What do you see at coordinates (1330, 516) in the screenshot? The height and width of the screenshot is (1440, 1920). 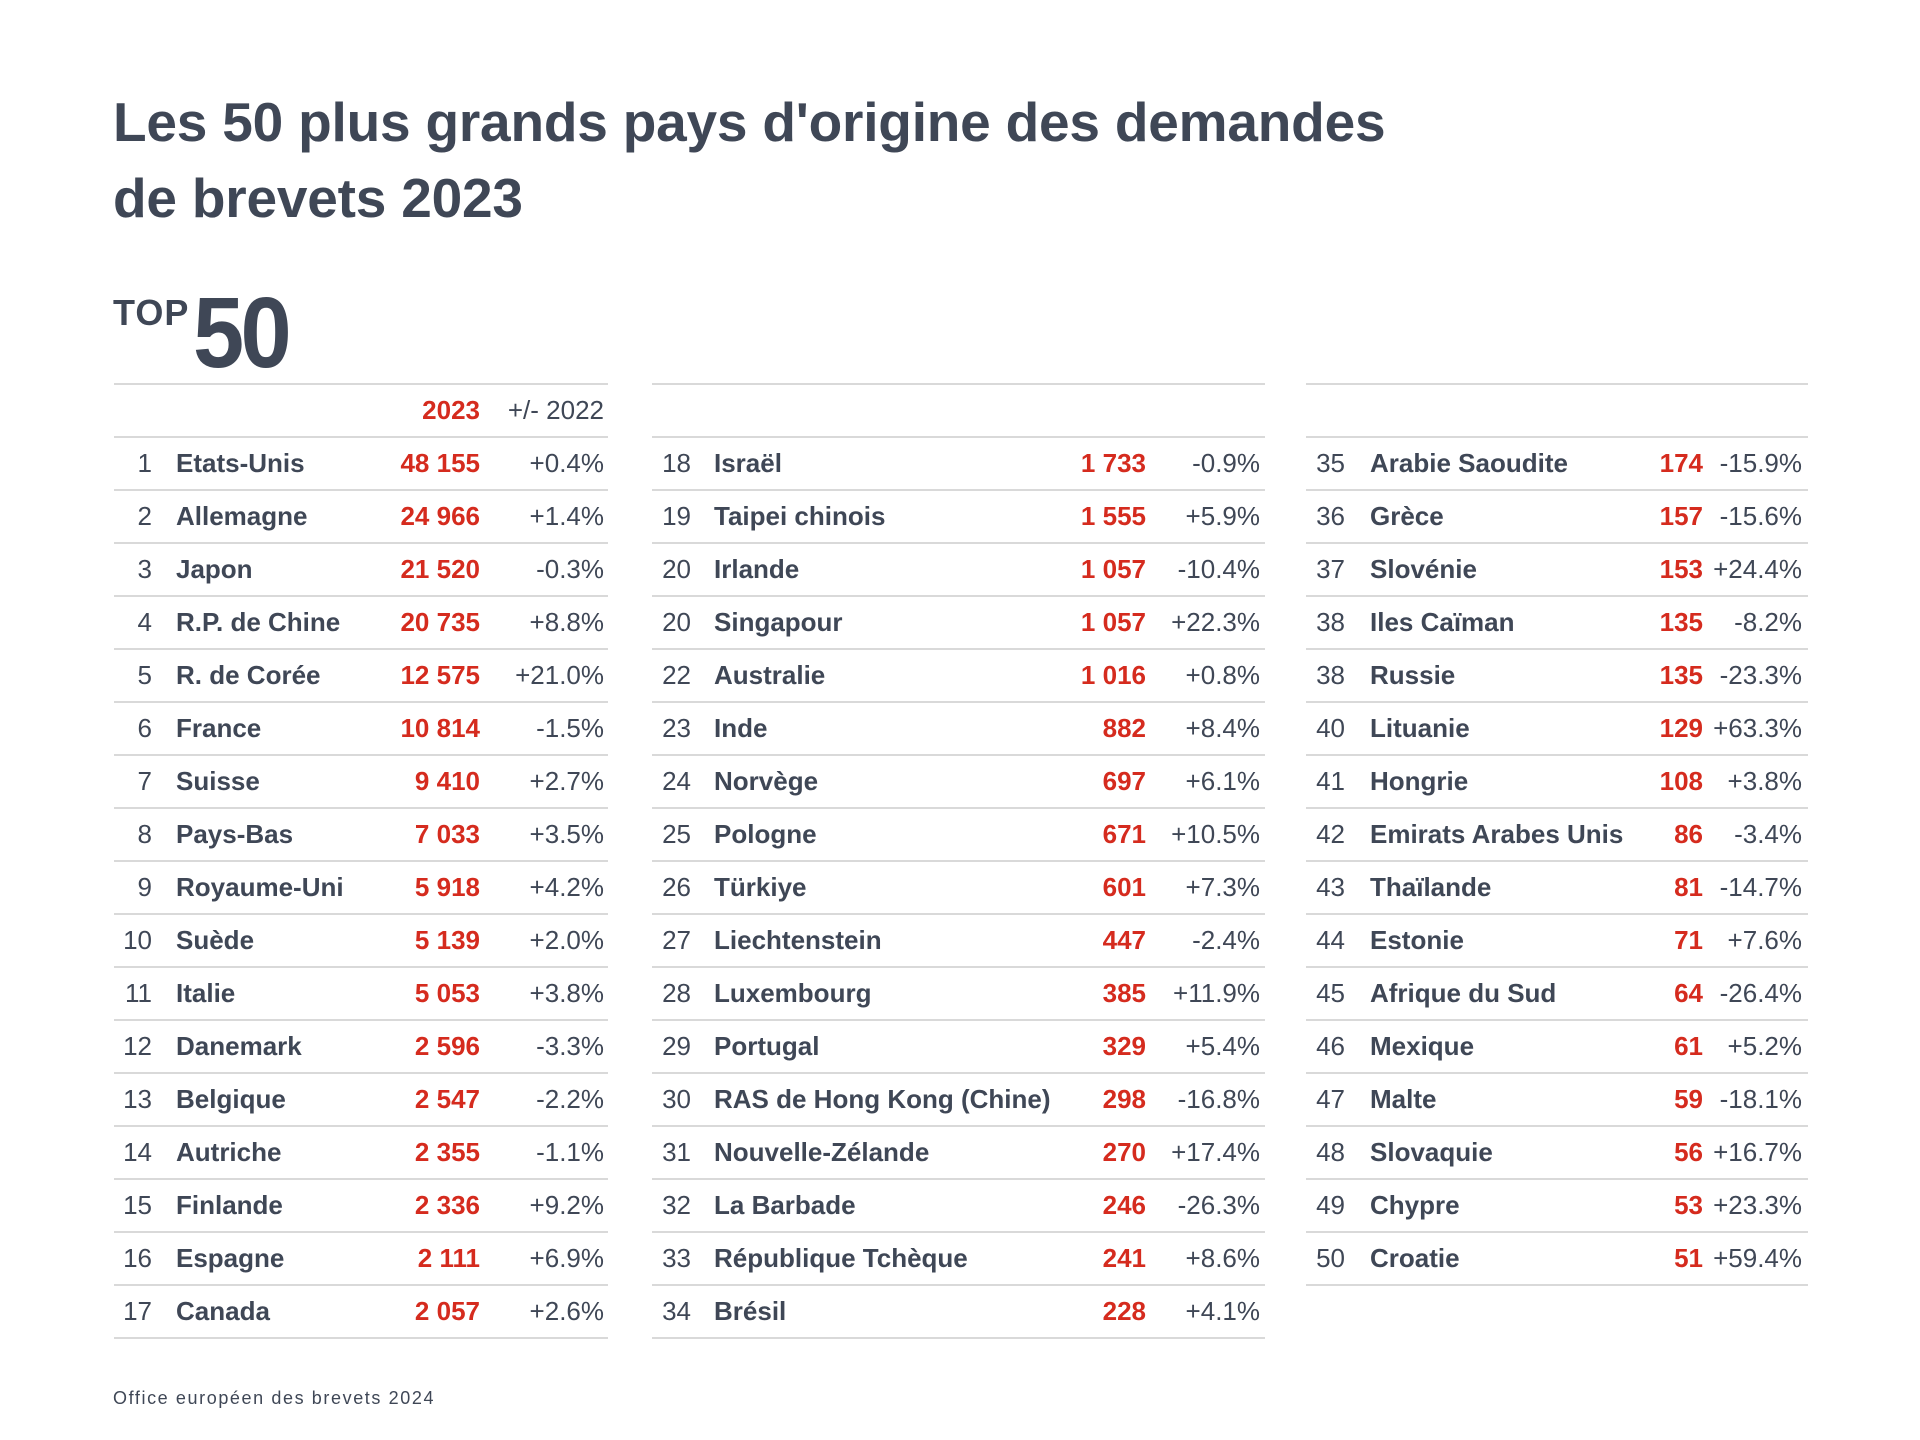 I see `rank-cell: 36` at bounding box center [1330, 516].